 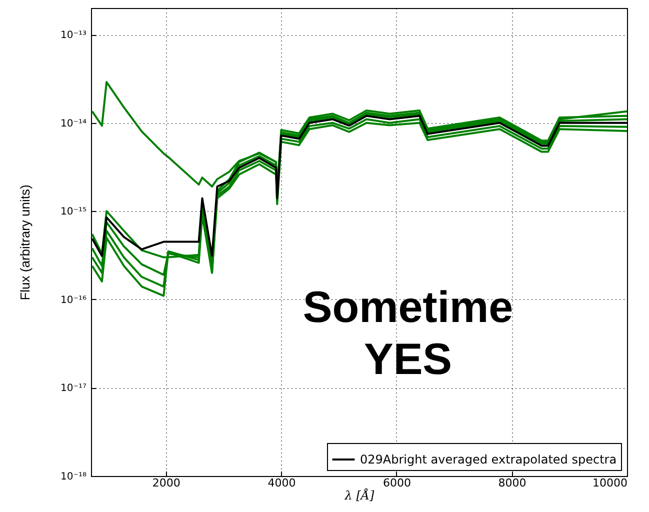 I want to click on y-tick-label: 10⁻¹⁸, so click(x=73, y=477).